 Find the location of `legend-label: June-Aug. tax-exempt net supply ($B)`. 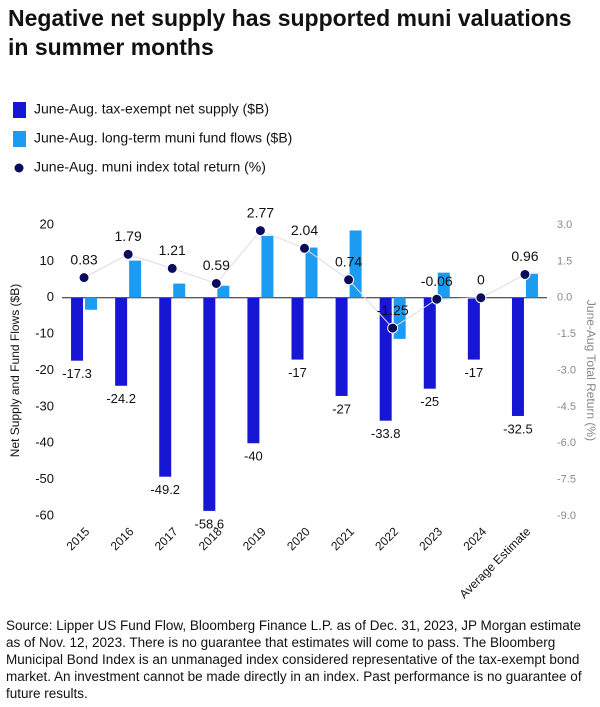

legend-label: June-Aug. tax-exempt net supply ($B) is located at coordinates (151, 109).